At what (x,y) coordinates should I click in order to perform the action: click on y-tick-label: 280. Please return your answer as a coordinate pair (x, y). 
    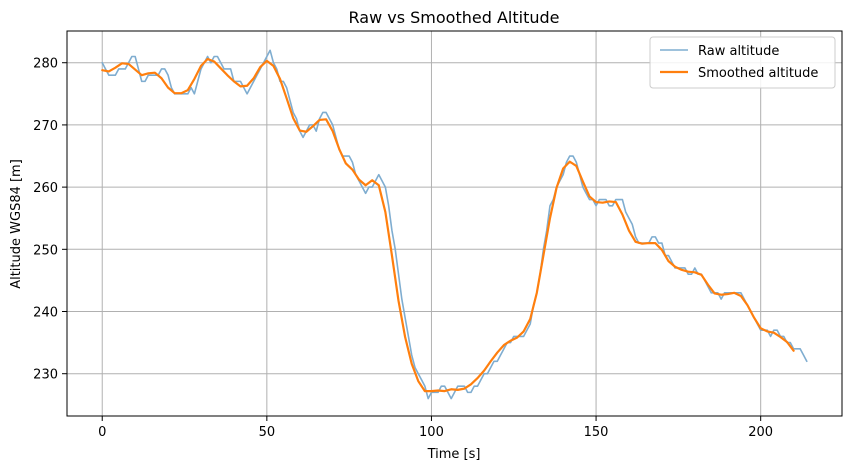
    Looking at the image, I should click on (45, 64).